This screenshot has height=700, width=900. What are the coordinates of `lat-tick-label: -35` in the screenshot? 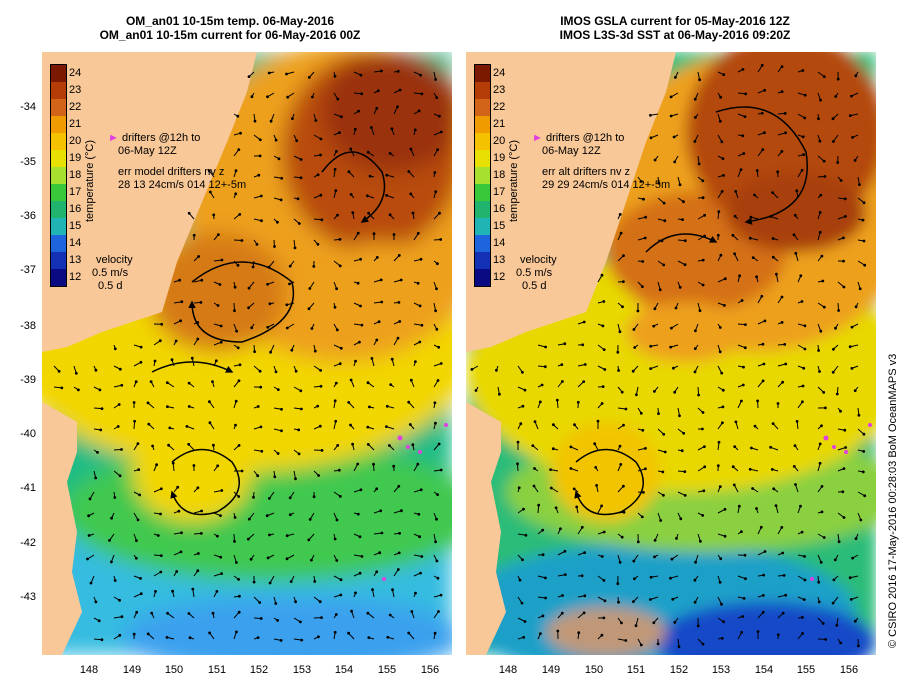 It's located at (28, 162).